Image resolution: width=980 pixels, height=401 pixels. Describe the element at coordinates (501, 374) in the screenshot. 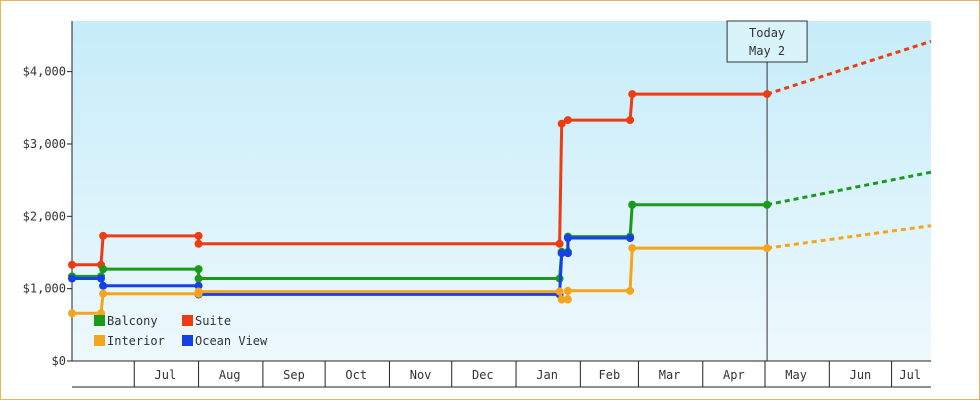

I see `x-axis: Jul Aug Sep Oct Nov Dec Jan Feb Mar Apr May Jun Jul` at that location.